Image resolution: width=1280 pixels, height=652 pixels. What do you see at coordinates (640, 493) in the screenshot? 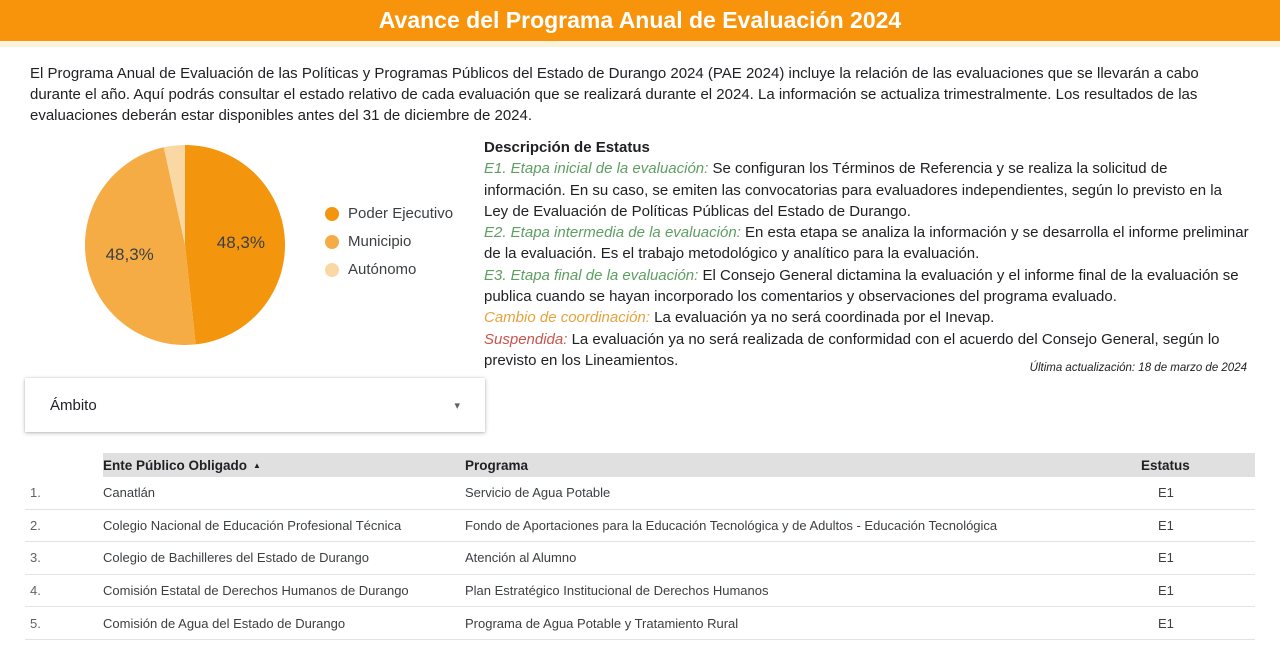
I see `table-row: 1. Canatlán Servicio de Agua Potable E1` at bounding box center [640, 493].